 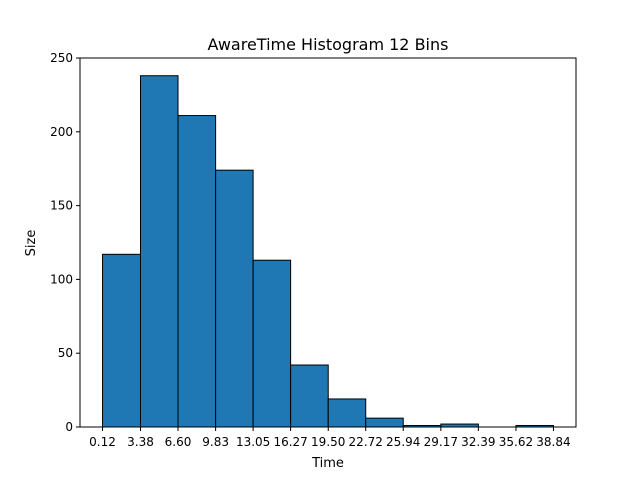 I want to click on x-tick-label: 32.39, so click(x=478, y=442).